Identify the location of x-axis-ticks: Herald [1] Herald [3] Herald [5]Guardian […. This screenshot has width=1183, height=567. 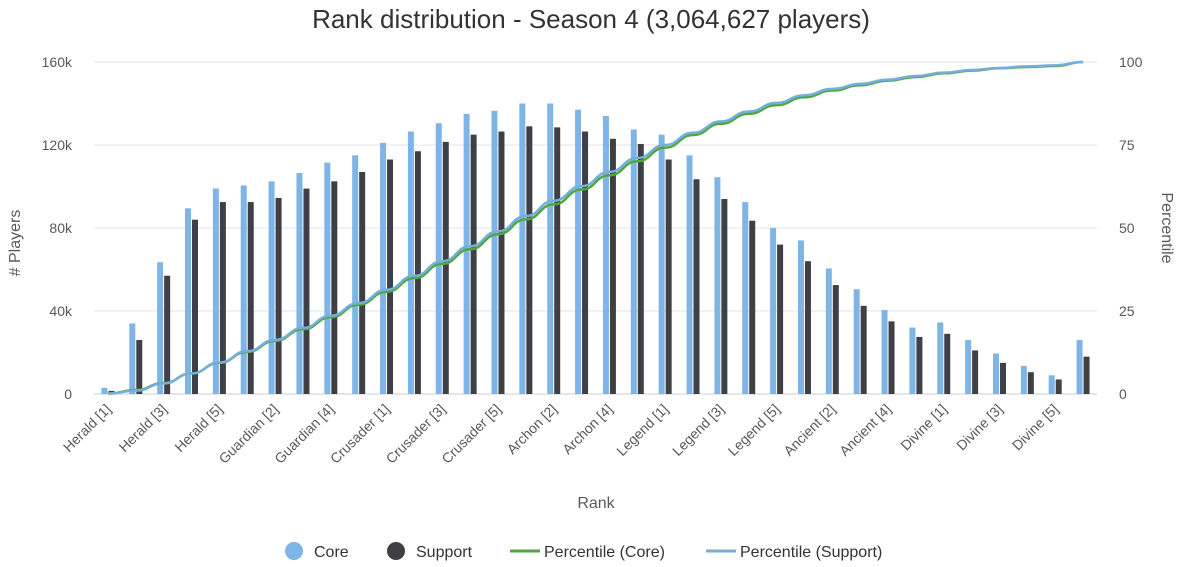
(561, 434).